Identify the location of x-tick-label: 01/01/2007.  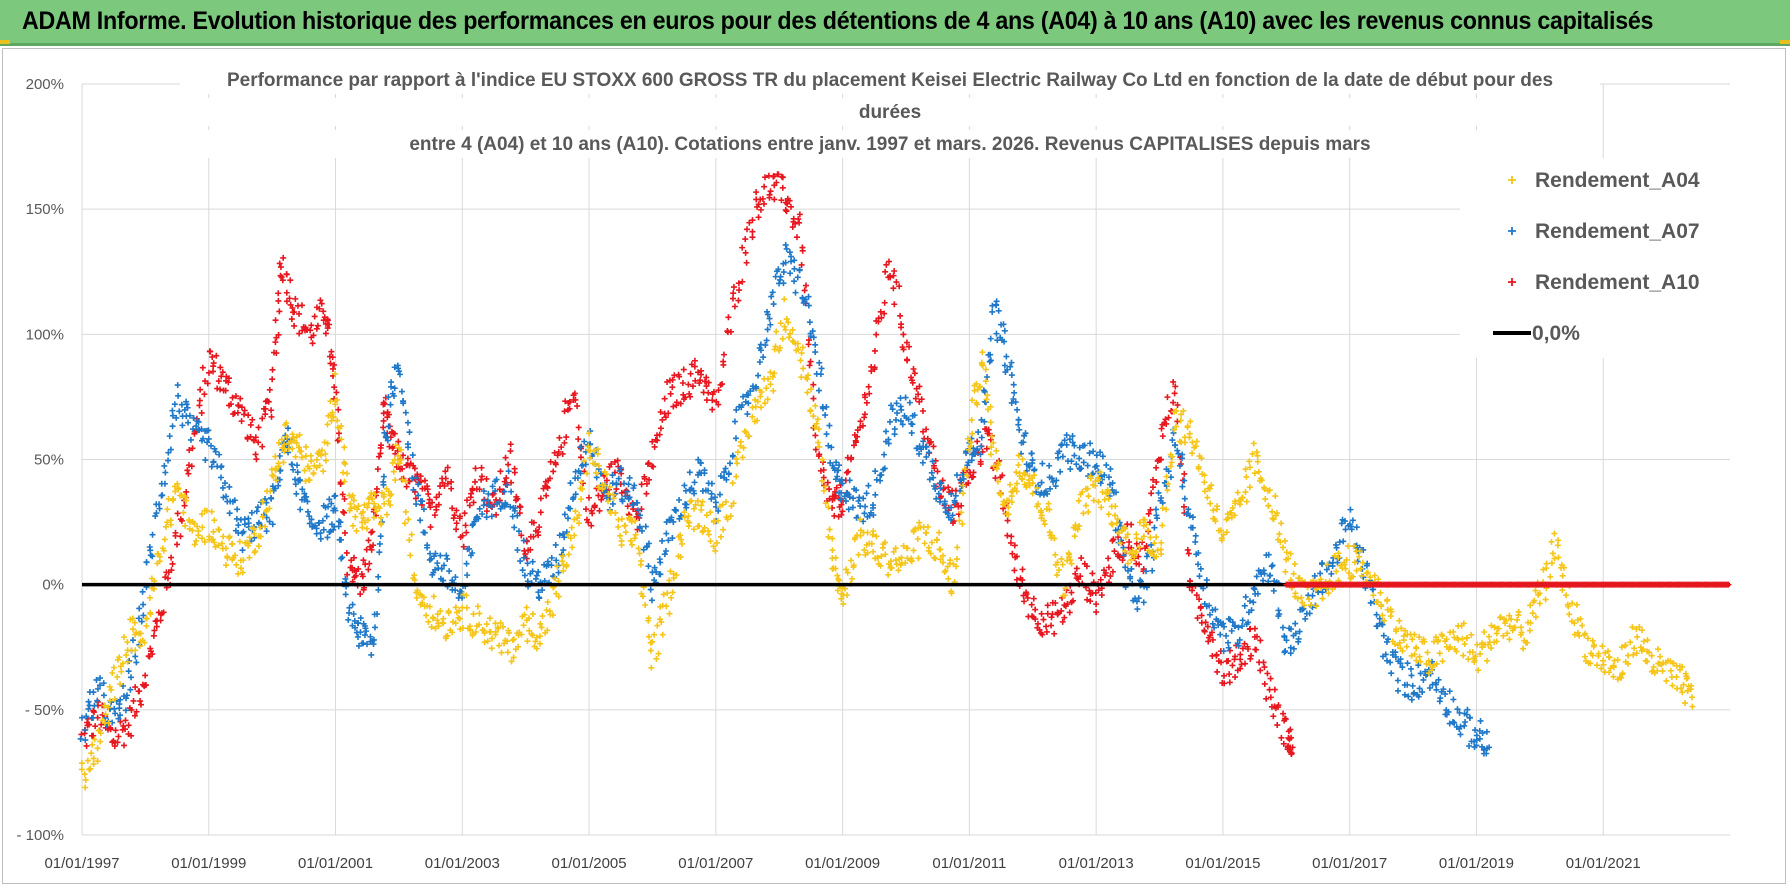
(715, 863).